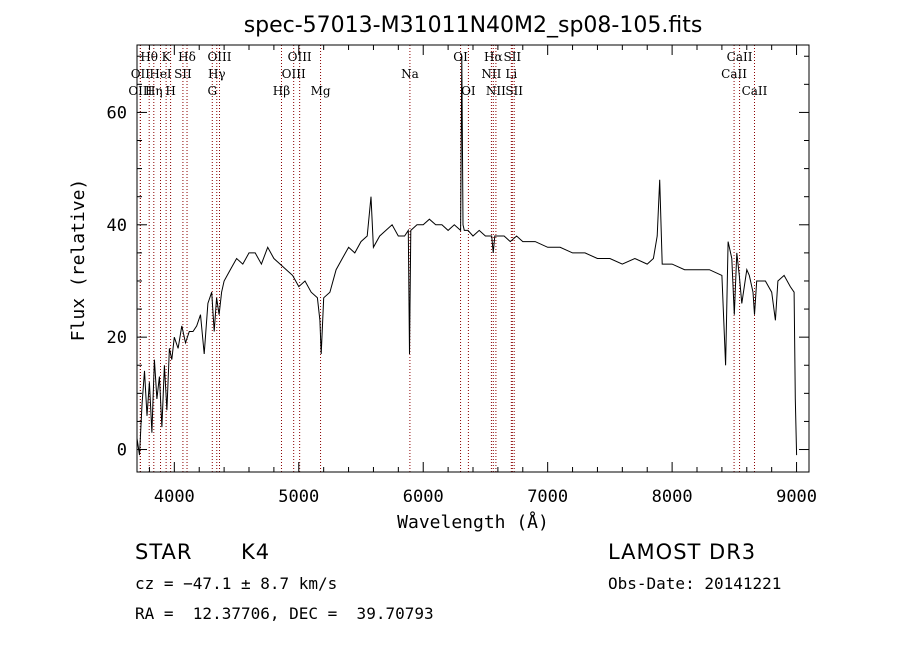 The width and height of the screenshot is (900, 649). I want to click on chart-title: spec-57013-M31011N40M2_sp08-105.fits, so click(473, 25).